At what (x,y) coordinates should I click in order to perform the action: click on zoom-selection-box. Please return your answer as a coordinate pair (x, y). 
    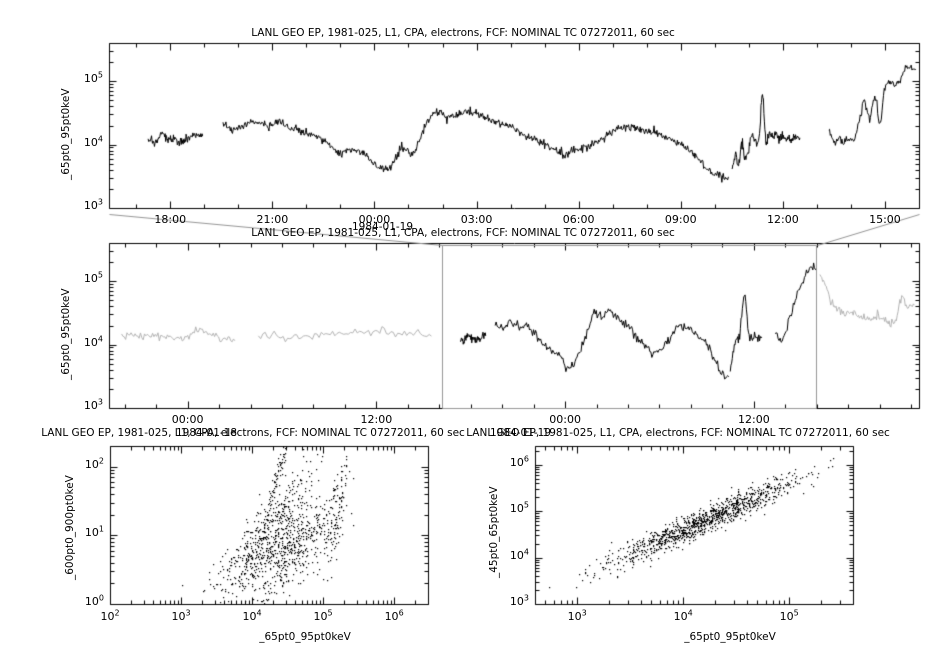
    Looking at the image, I should click on (574, 315).